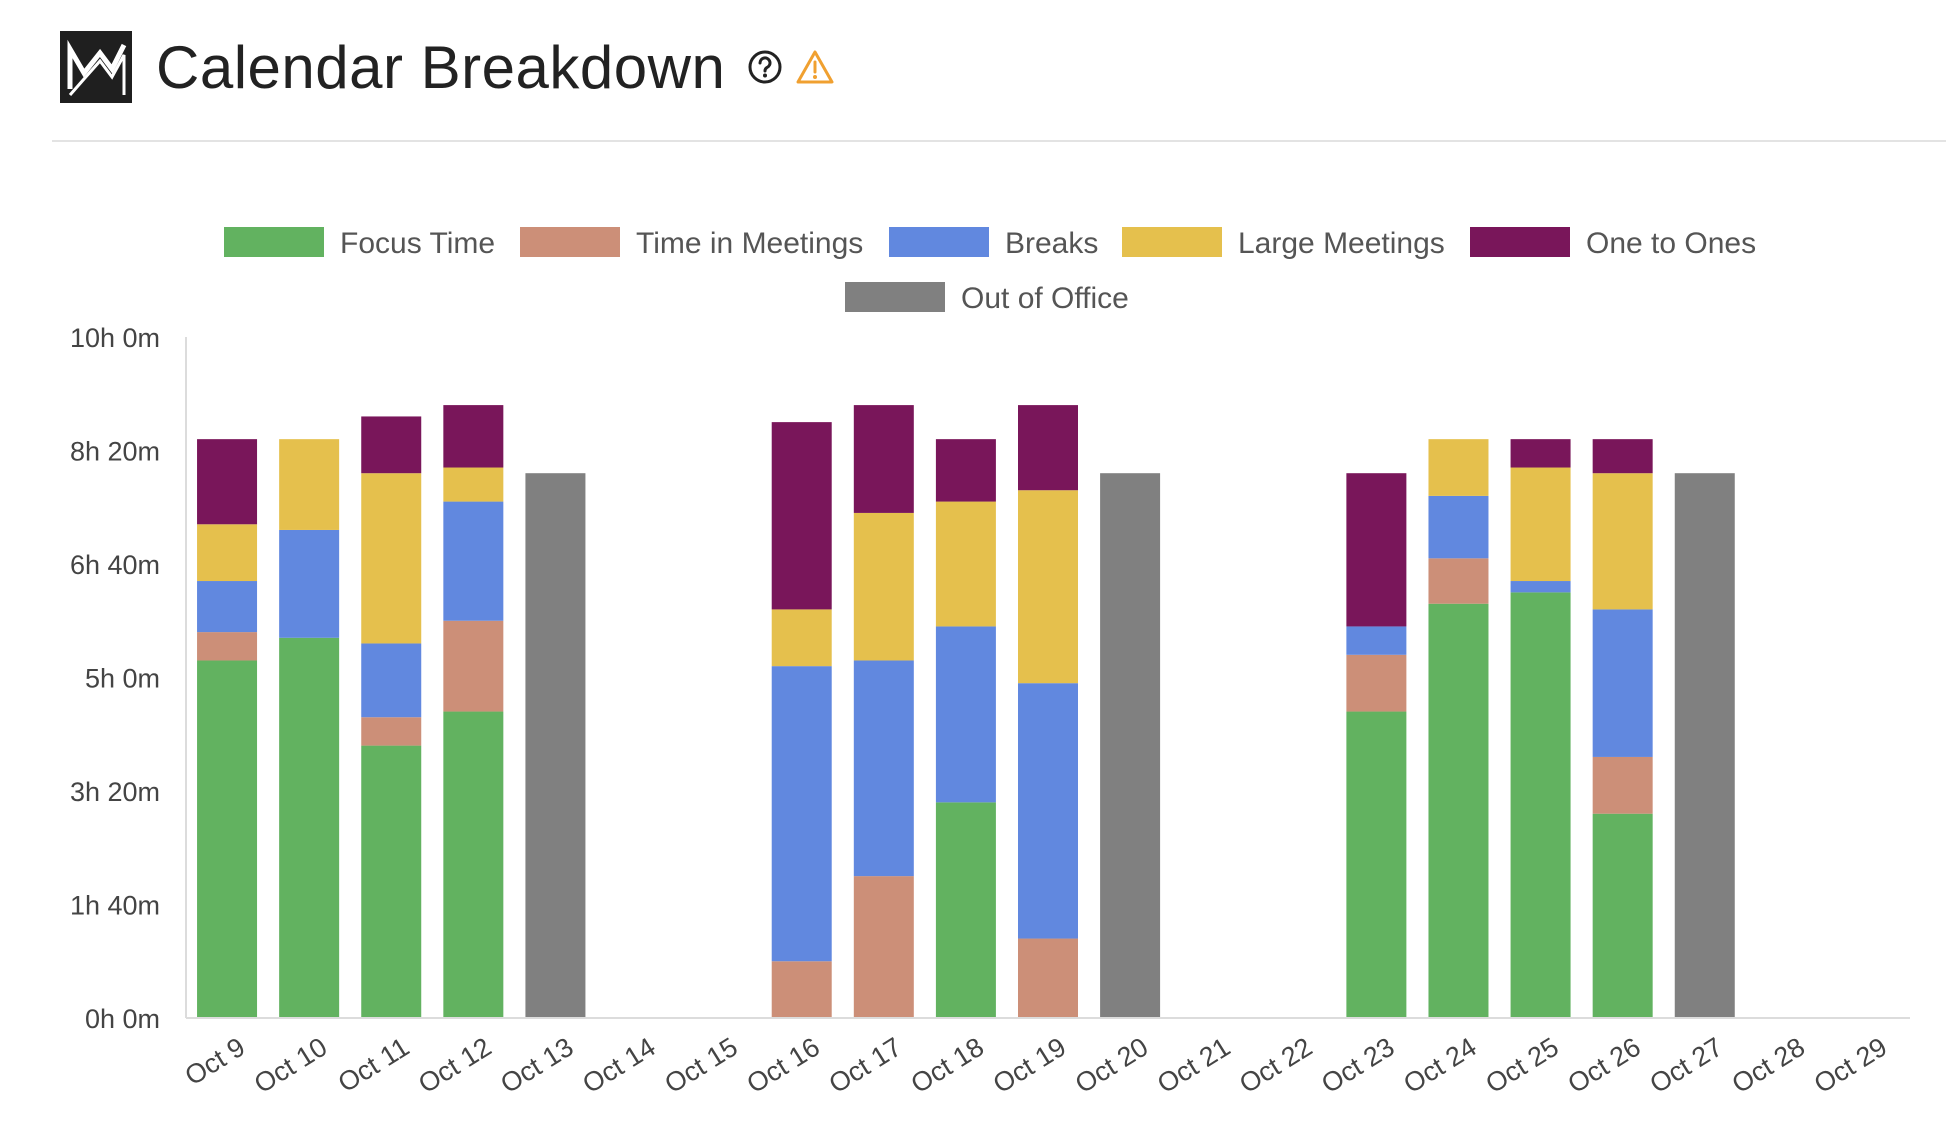  I want to click on x-tick-label: Oct 19, so click(1029, 1066).